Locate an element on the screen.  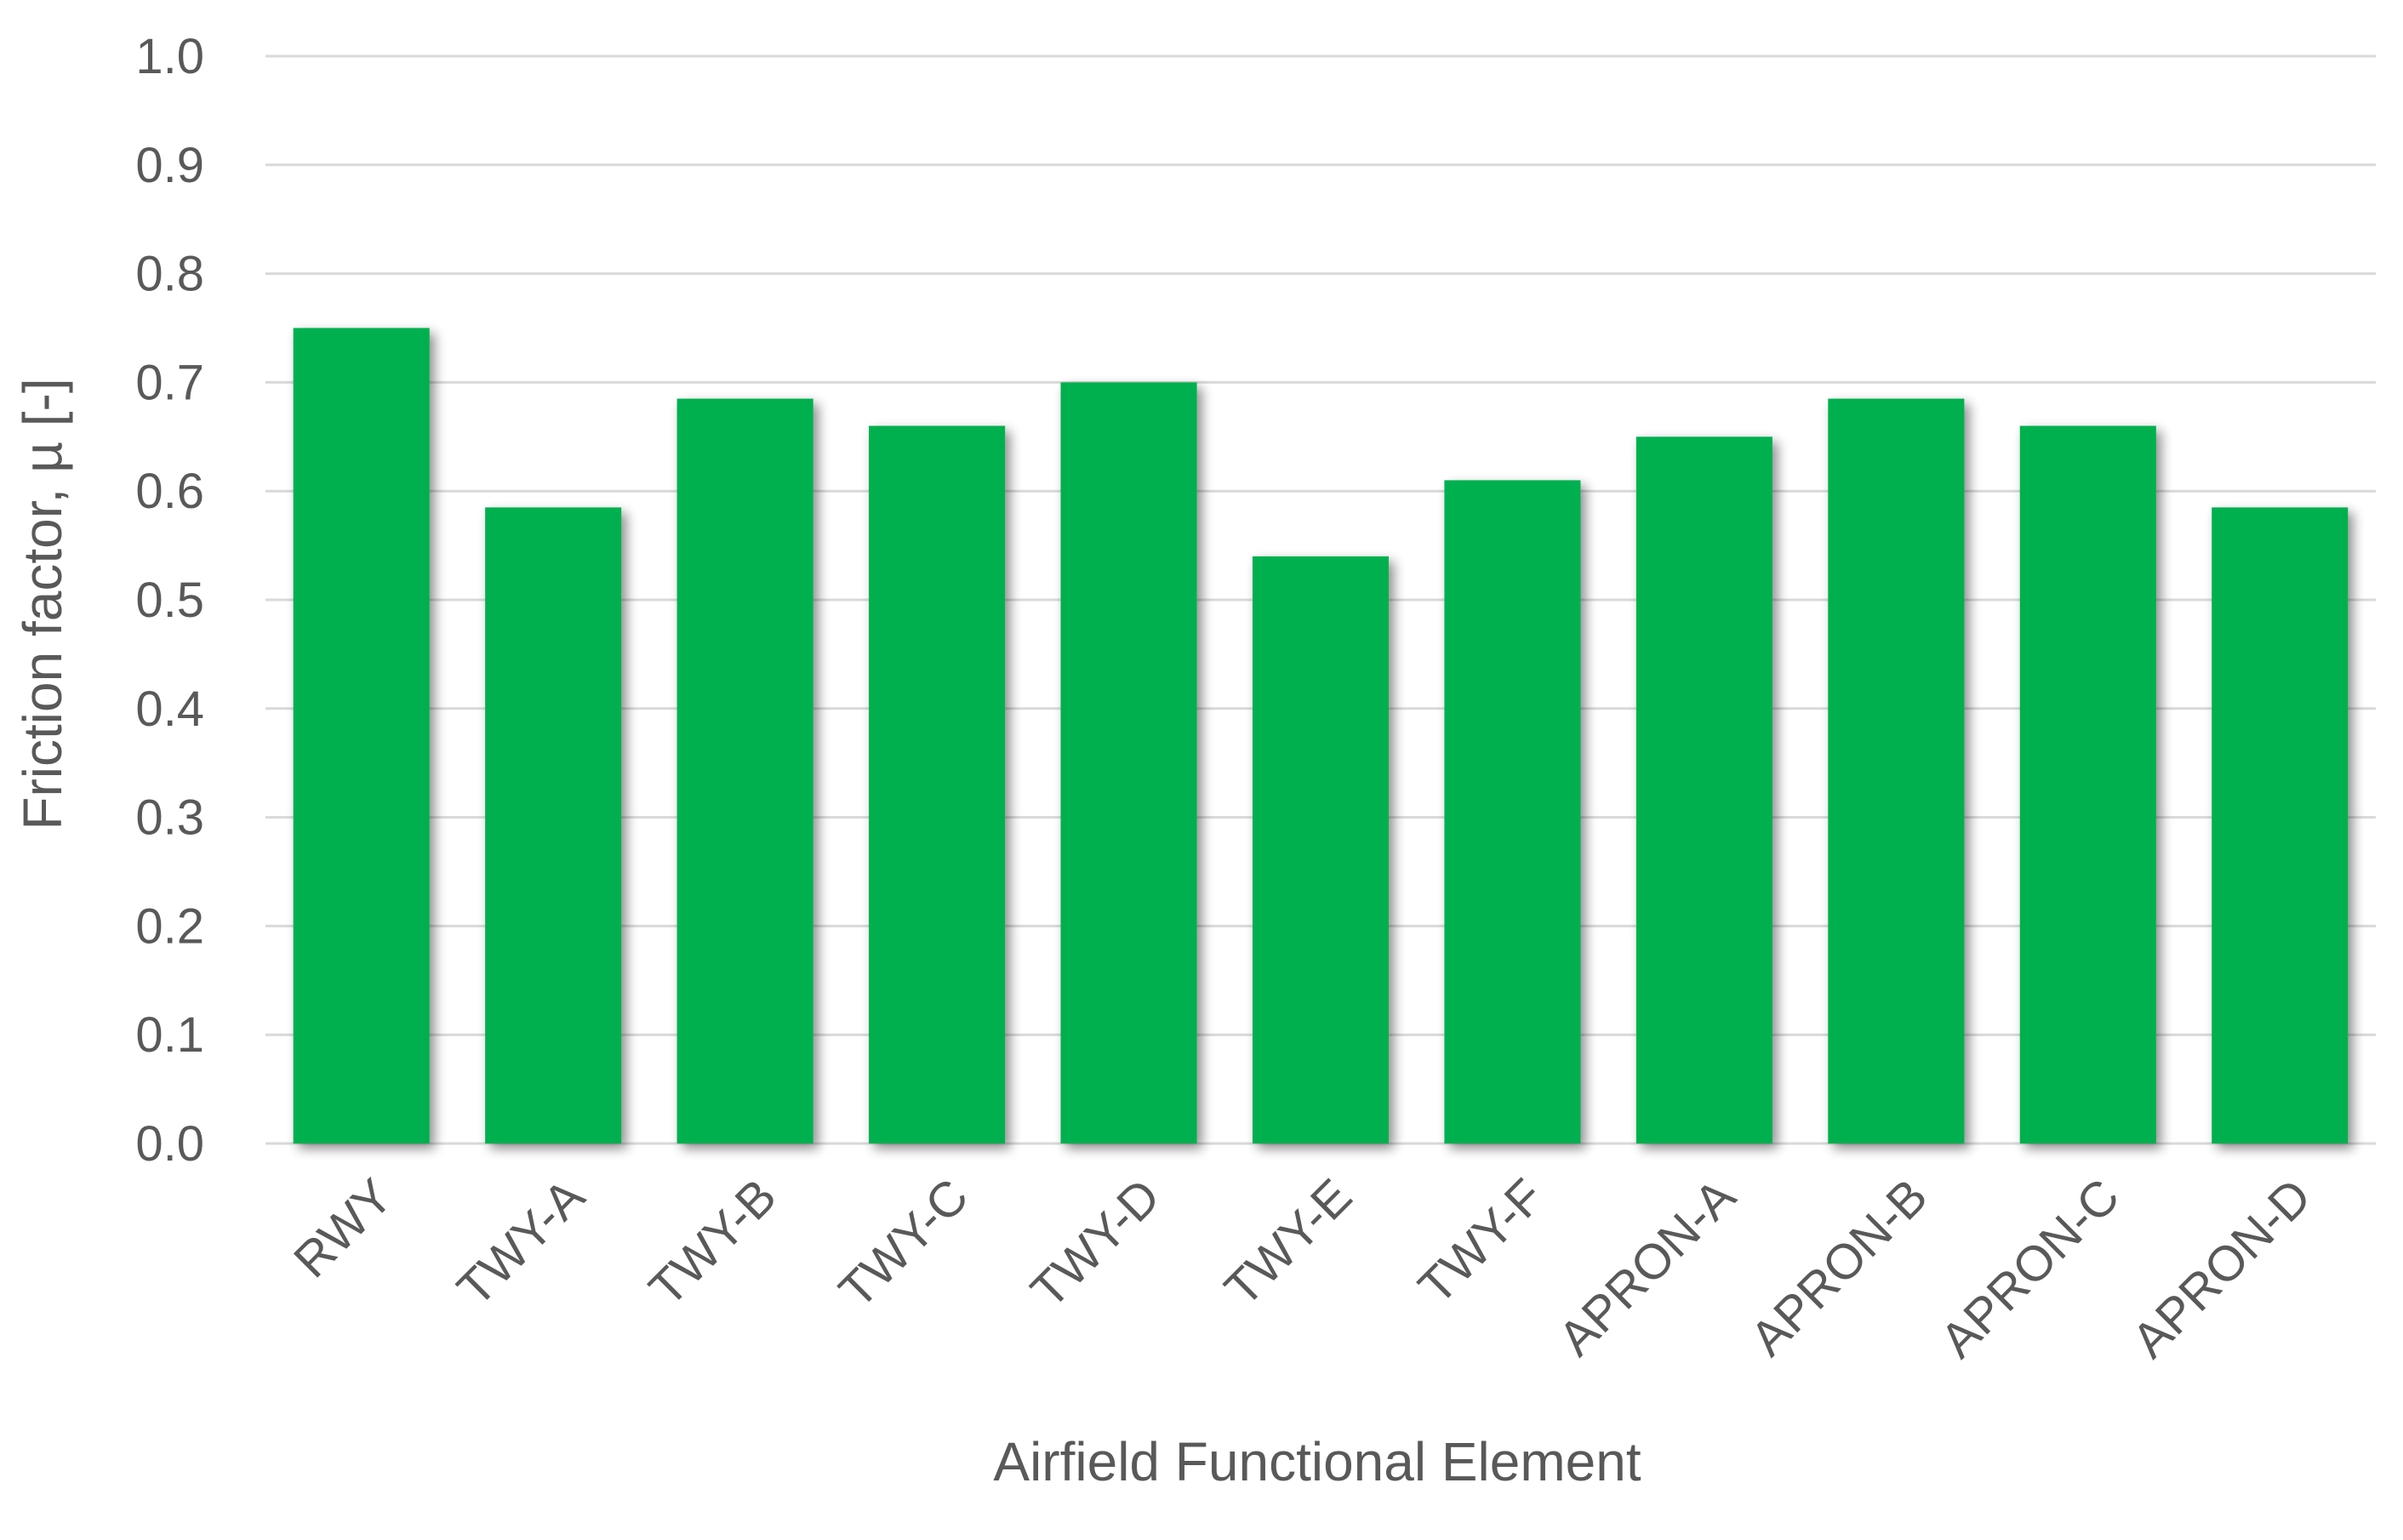
bar-rwy is located at coordinates (361, 736).